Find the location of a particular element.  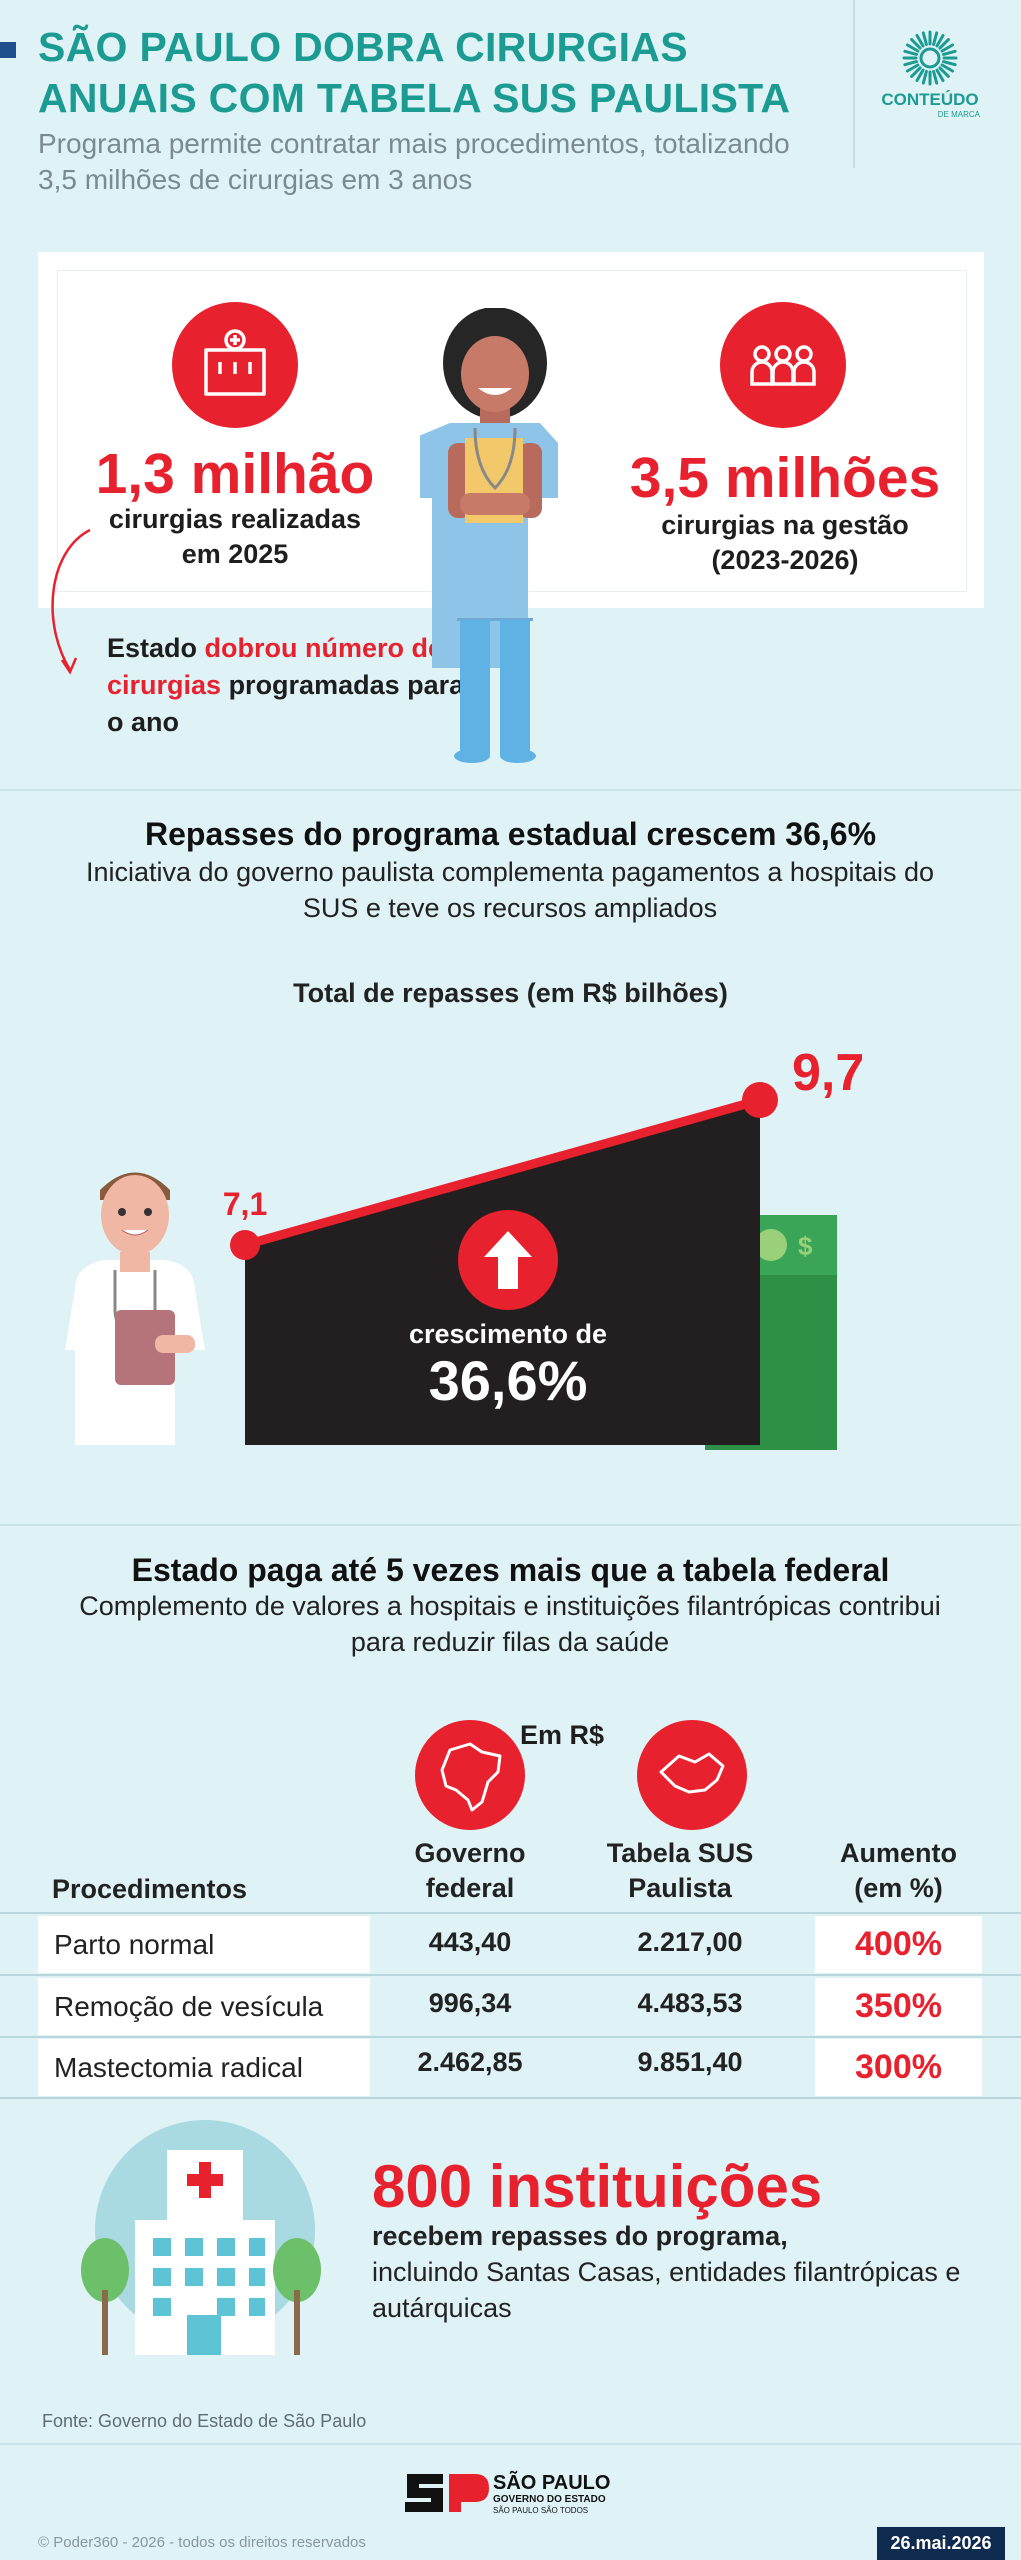

table-cell-sus: 2.217,00 is located at coordinates (690, 1942).